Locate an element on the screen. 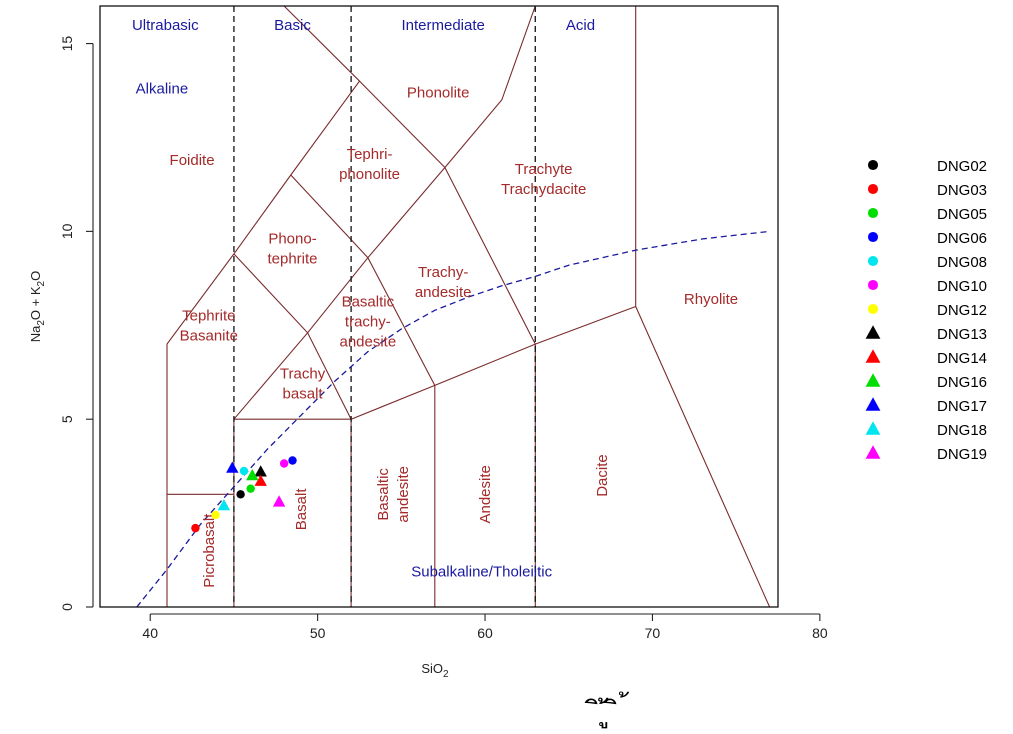 The height and width of the screenshot is (734, 1013). field-label-6: Rhyolite is located at coordinates (711, 299).